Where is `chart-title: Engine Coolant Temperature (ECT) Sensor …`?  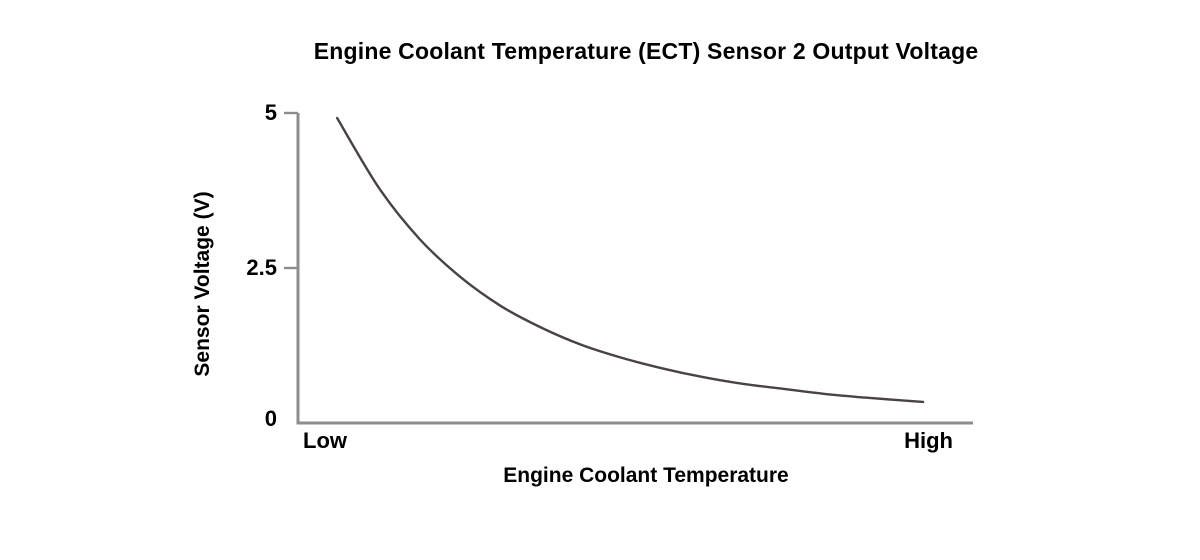
chart-title: Engine Coolant Temperature (ECT) Sensor … is located at coordinates (646, 51).